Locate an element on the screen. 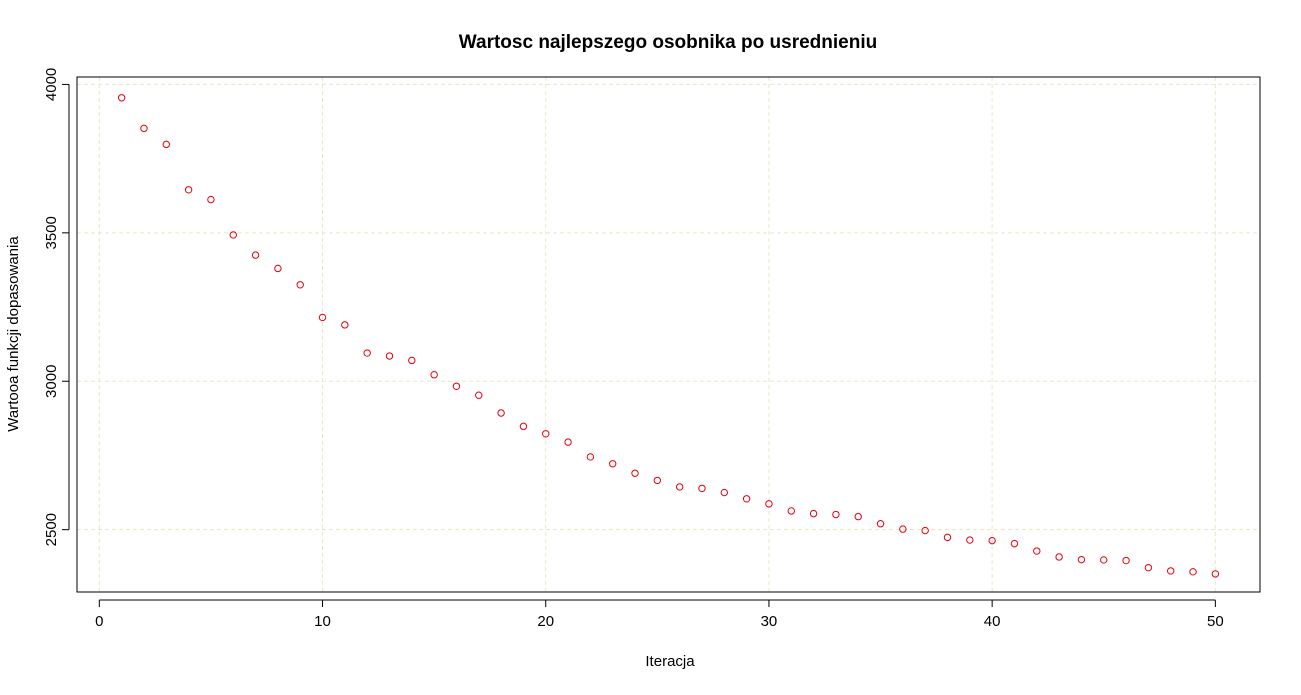 The image size is (1301, 695). y-tick-label: 2500 is located at coordinates (51, 529).